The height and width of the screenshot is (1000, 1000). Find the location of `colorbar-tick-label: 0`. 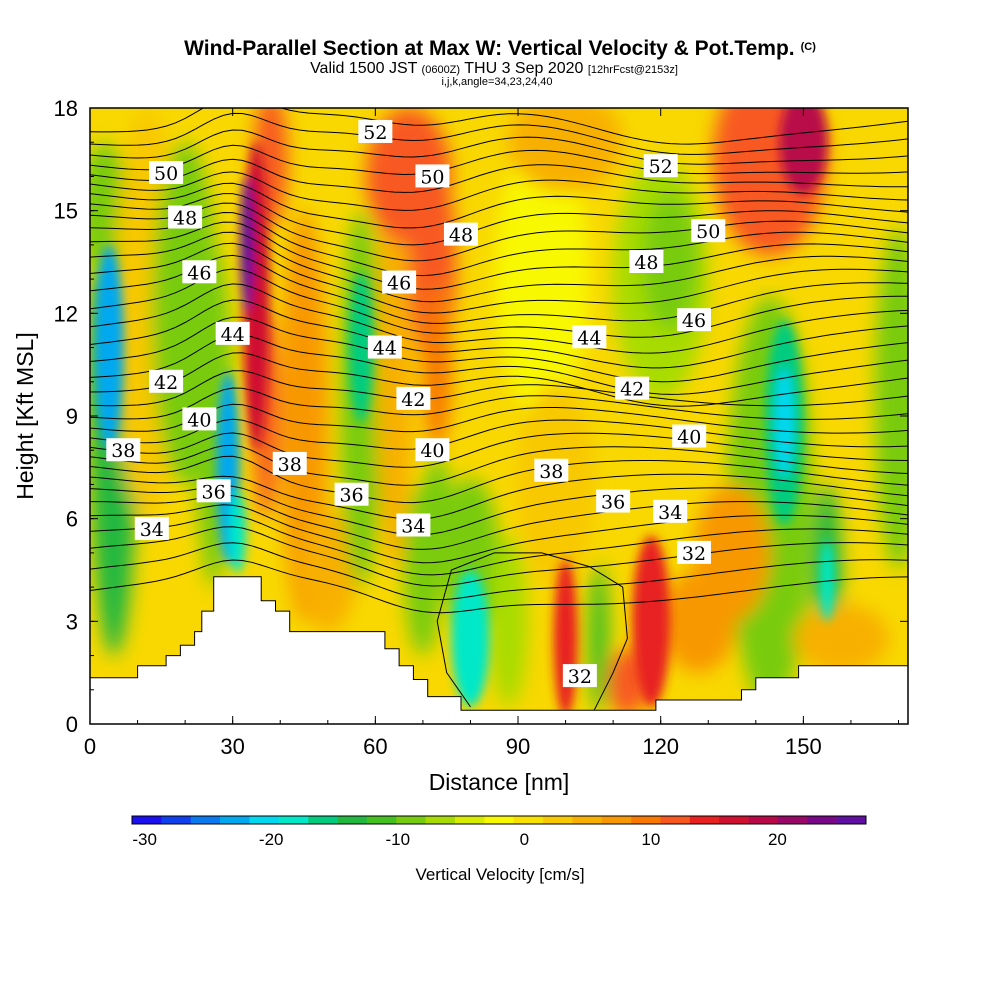

colorbar-tick-label: 0 is located at coordinates (524, 839).